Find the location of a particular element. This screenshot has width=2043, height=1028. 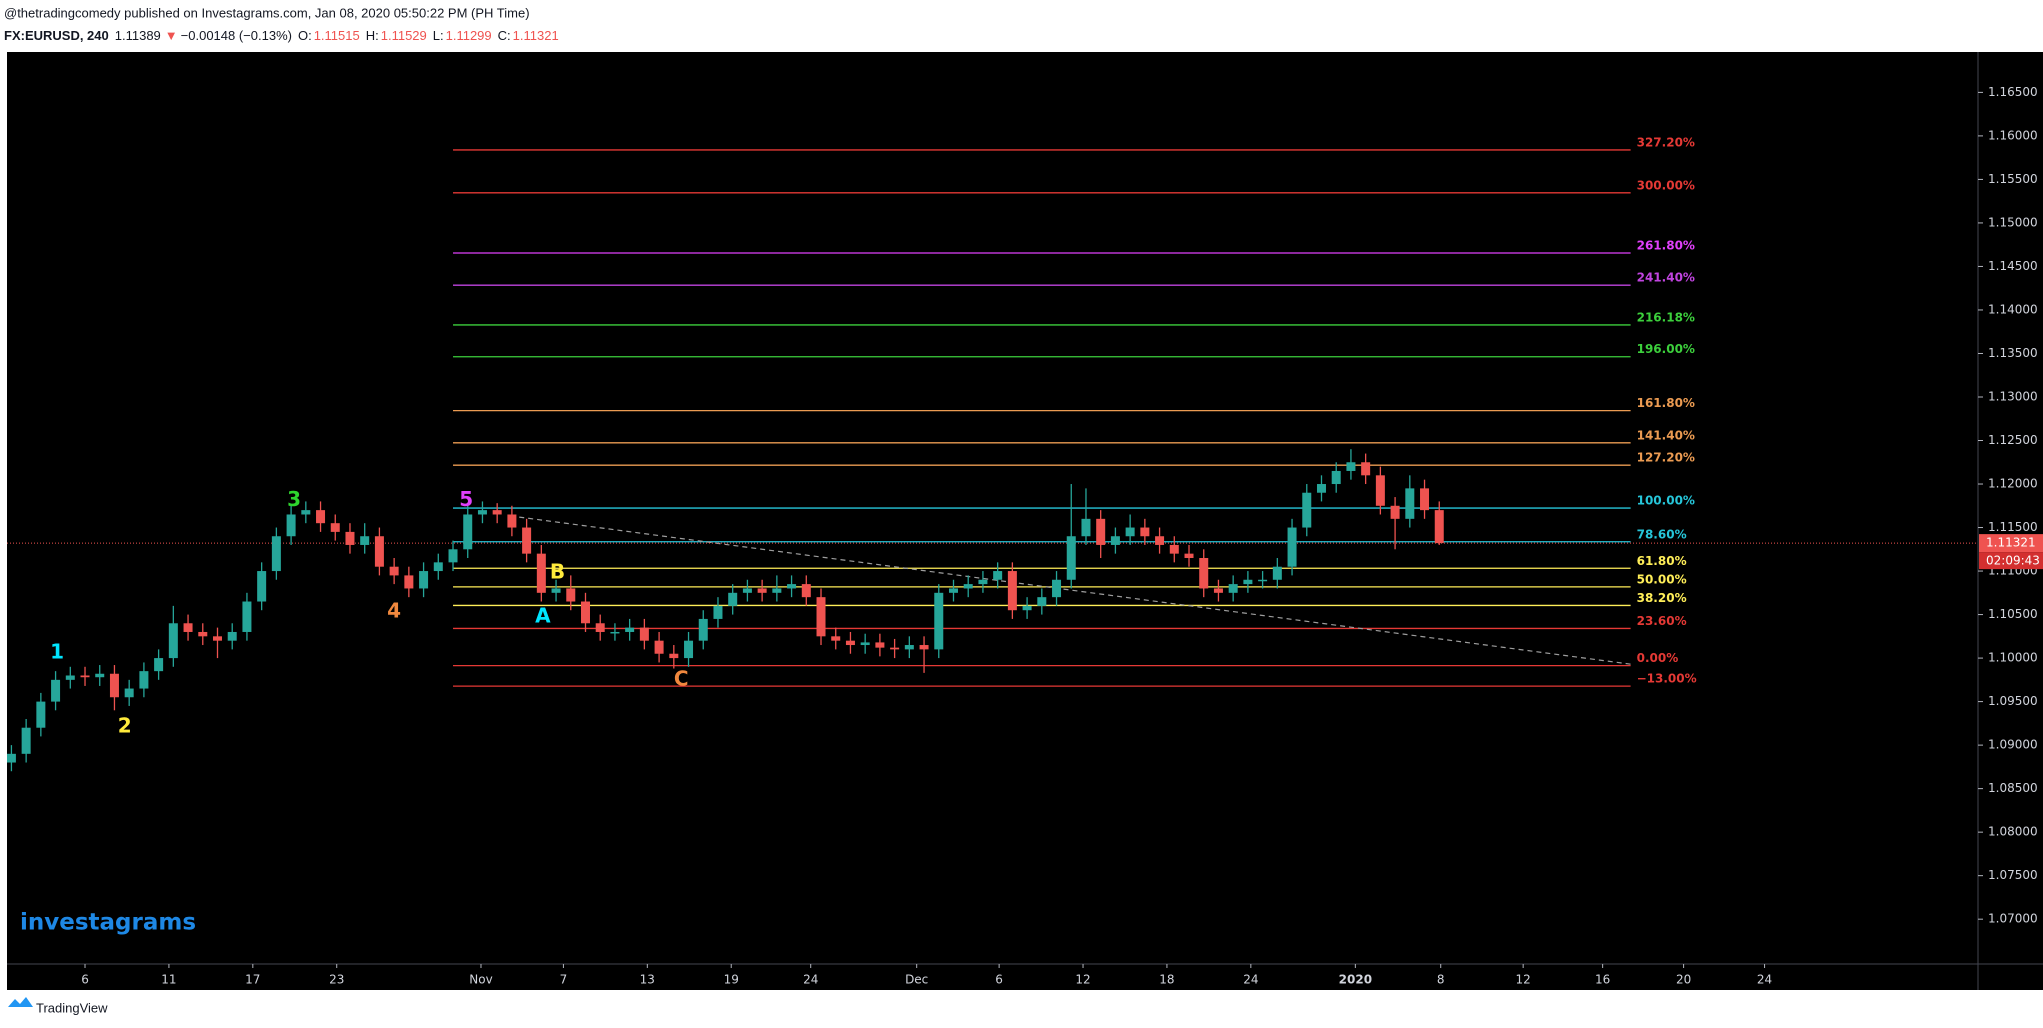

x-tick-label: 7 is located at coordinates (564, 980).